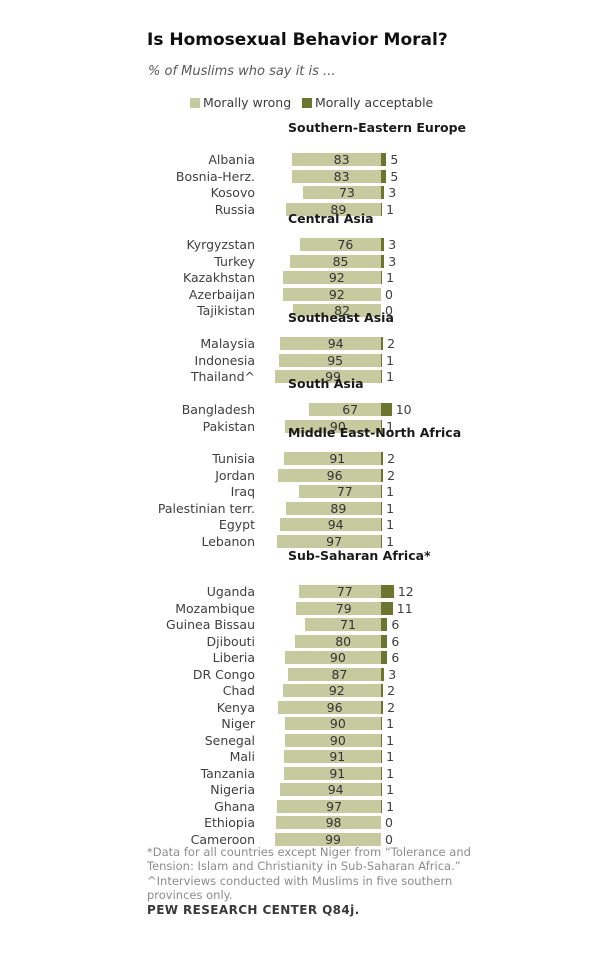  I want to click on country-row: Thailand^ 99 1, so click(305, 378).